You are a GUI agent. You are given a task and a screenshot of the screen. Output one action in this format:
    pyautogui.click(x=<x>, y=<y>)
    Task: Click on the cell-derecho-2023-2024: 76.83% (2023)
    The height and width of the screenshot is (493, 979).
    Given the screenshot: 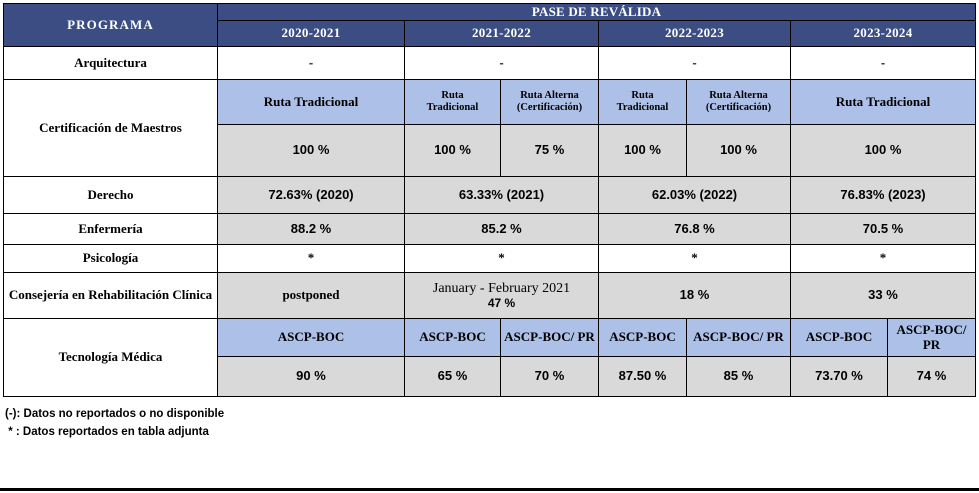 What is the action you would take?
    pyautogui.click(x=883, y=195)
    